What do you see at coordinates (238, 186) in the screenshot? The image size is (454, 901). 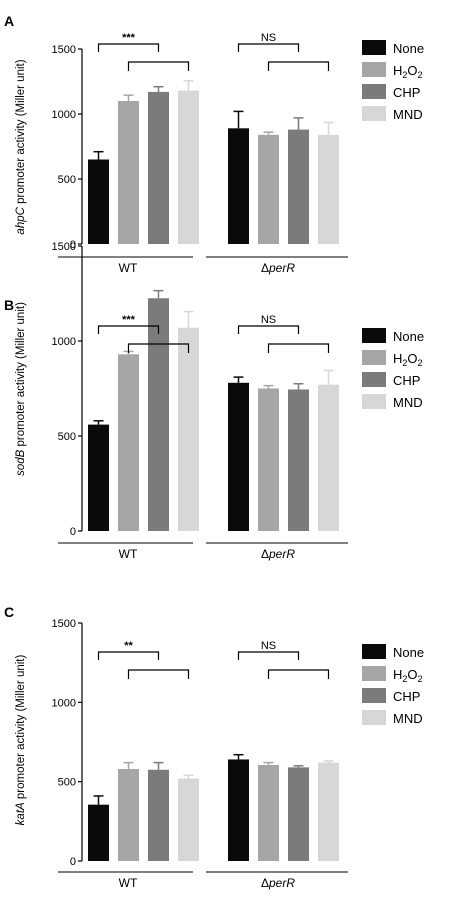 I see `bar-A-g1-b0` at bounding box center [238, 186].